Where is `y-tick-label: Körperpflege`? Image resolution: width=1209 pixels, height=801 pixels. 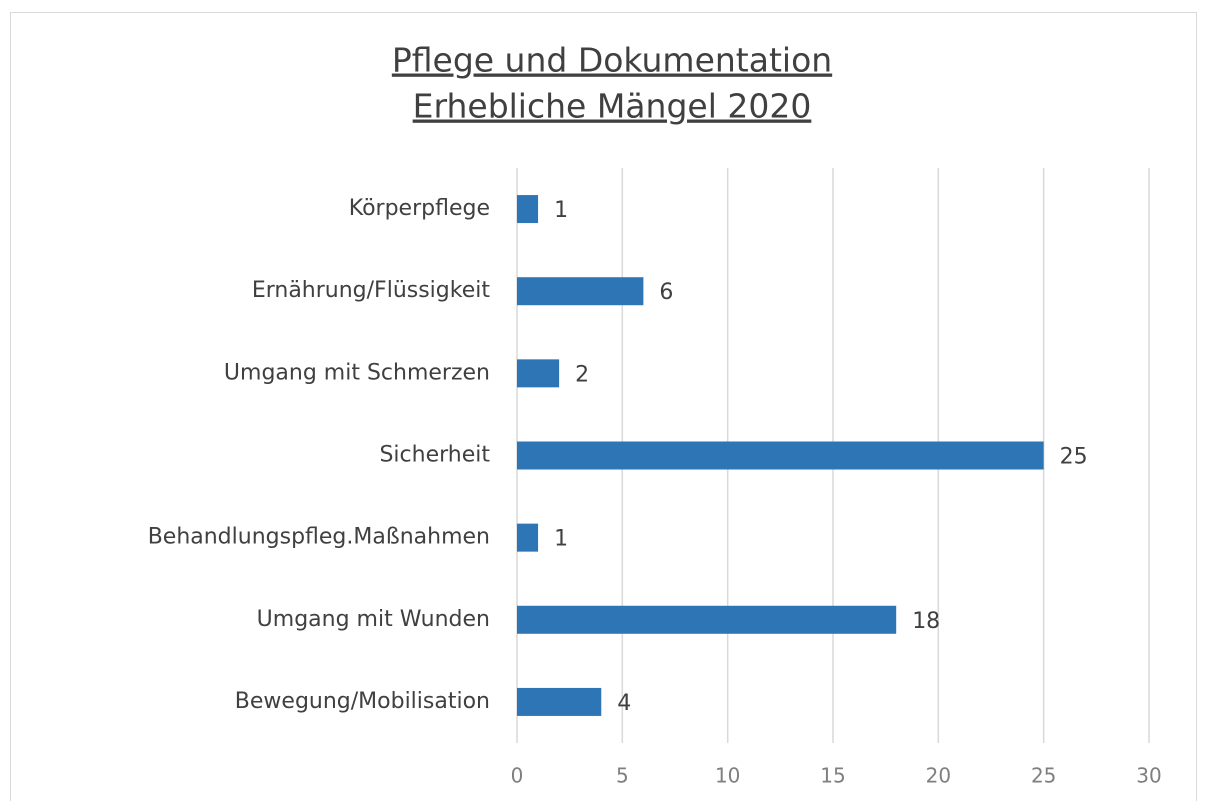
y-tick-label: Körperpflege is located at coordinates (419, 208).